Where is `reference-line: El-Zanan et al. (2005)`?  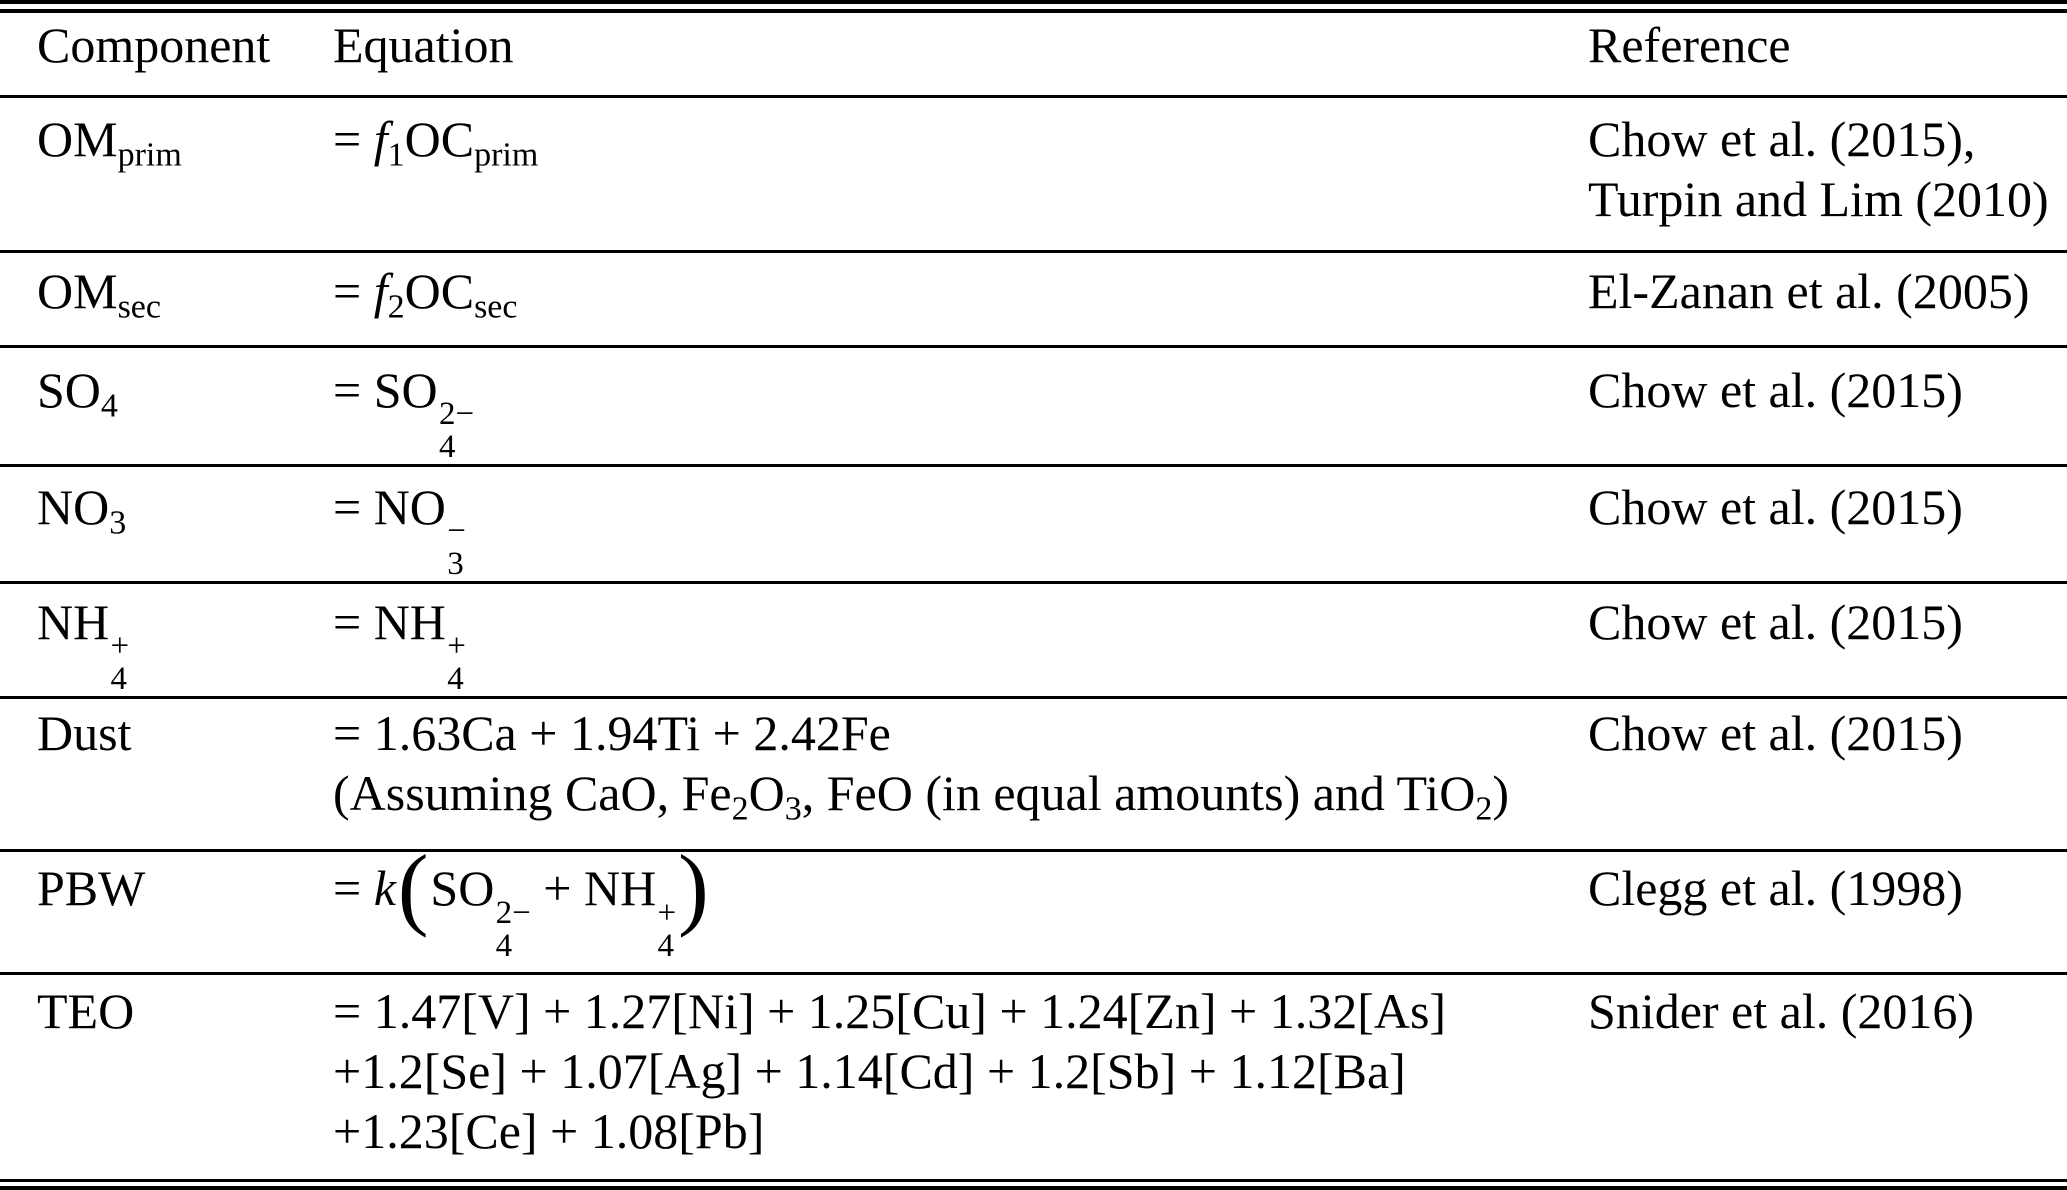
reference-line: El-Zanan et al. (2005) is located at coordinates (1809, 291).